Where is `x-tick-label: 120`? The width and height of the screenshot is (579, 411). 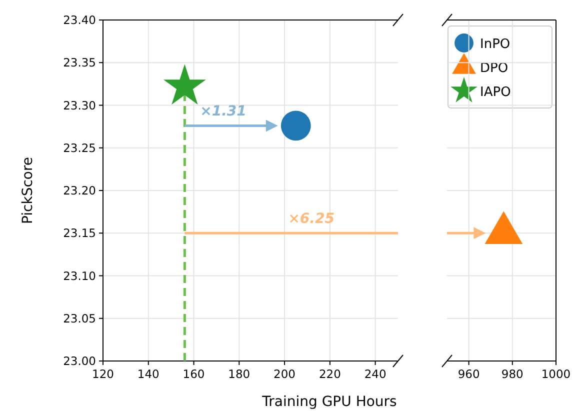 x-tick-label: 120 is located at coordinates (103, 374).